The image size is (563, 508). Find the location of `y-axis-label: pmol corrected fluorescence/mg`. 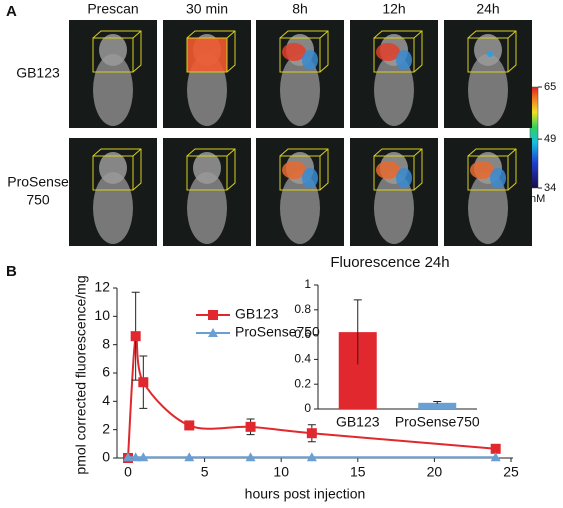

y-axis-label: pmol corrected fluorescence/mg is located at coordinates (81, 374).